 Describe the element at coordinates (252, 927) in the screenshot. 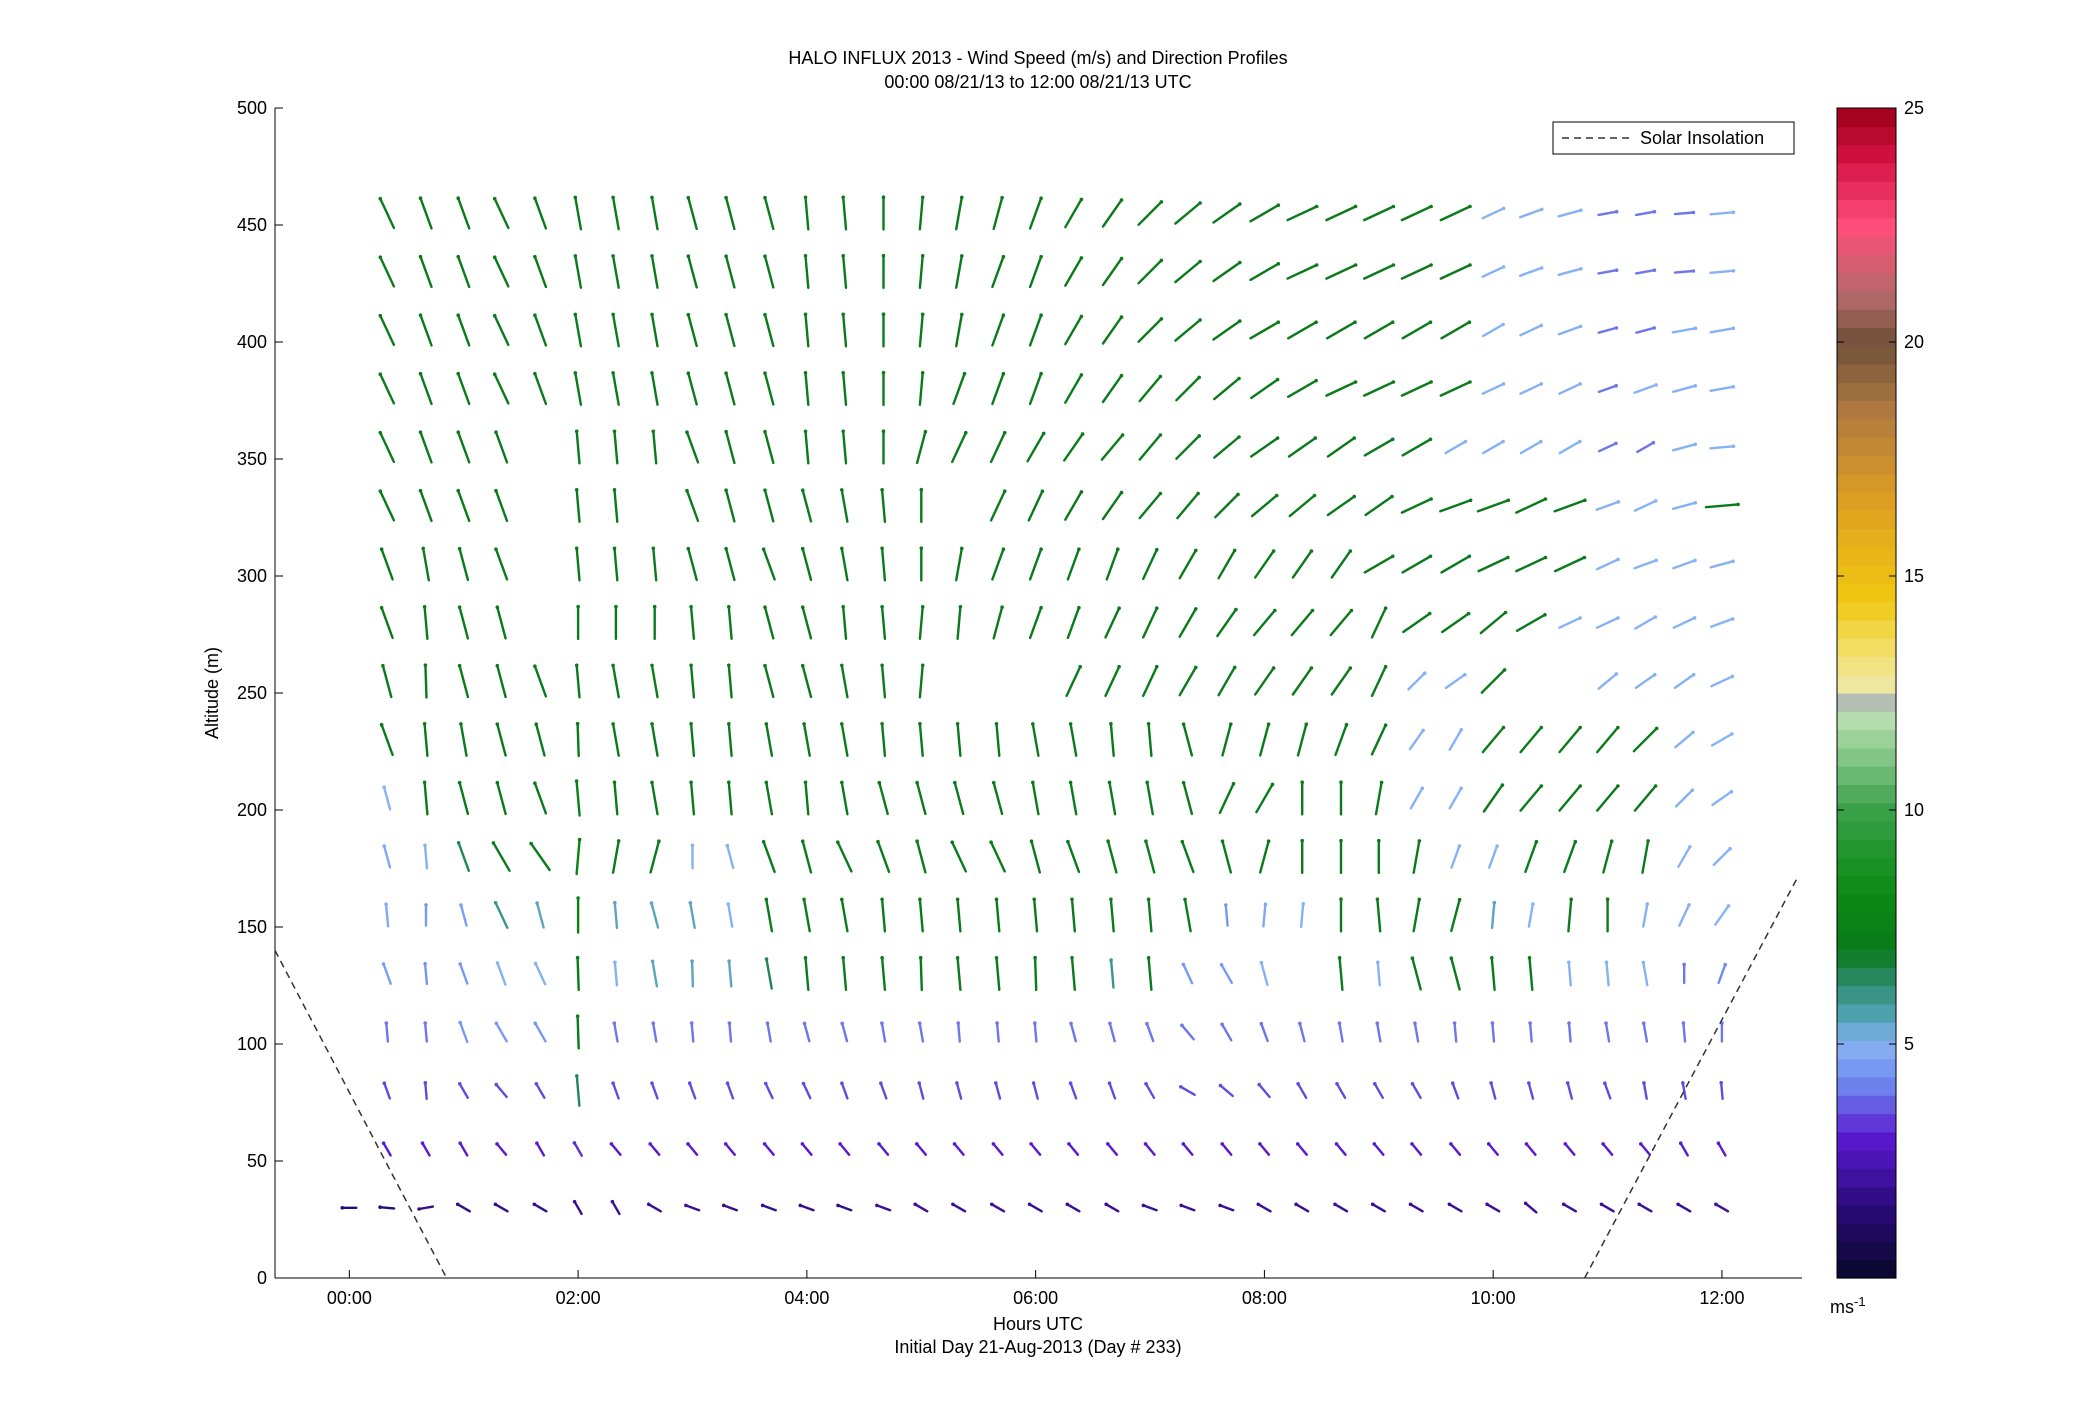

I see `y-tick-label: 150` at that location.